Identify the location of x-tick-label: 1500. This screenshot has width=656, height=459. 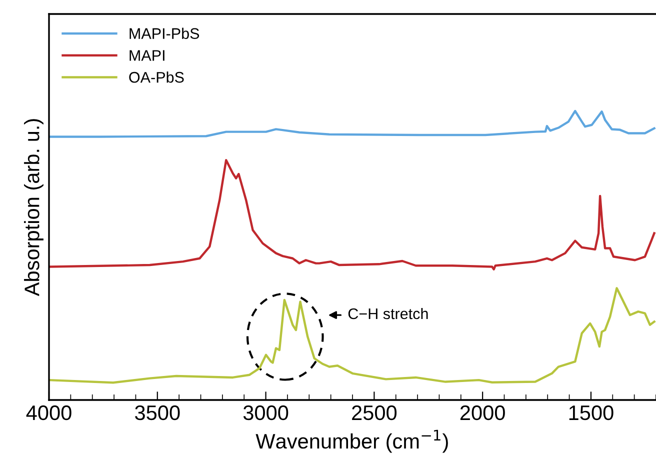
(591, 412).